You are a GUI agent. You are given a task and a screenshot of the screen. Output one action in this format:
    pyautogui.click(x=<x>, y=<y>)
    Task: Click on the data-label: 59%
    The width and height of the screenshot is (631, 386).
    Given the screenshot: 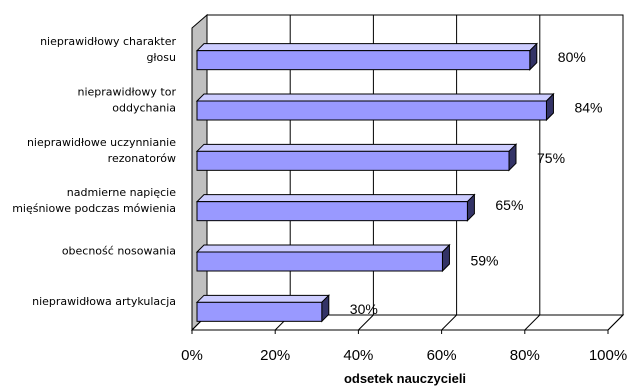 What is the action you would take?
    pyautogui.click(x=484, y=261)
    